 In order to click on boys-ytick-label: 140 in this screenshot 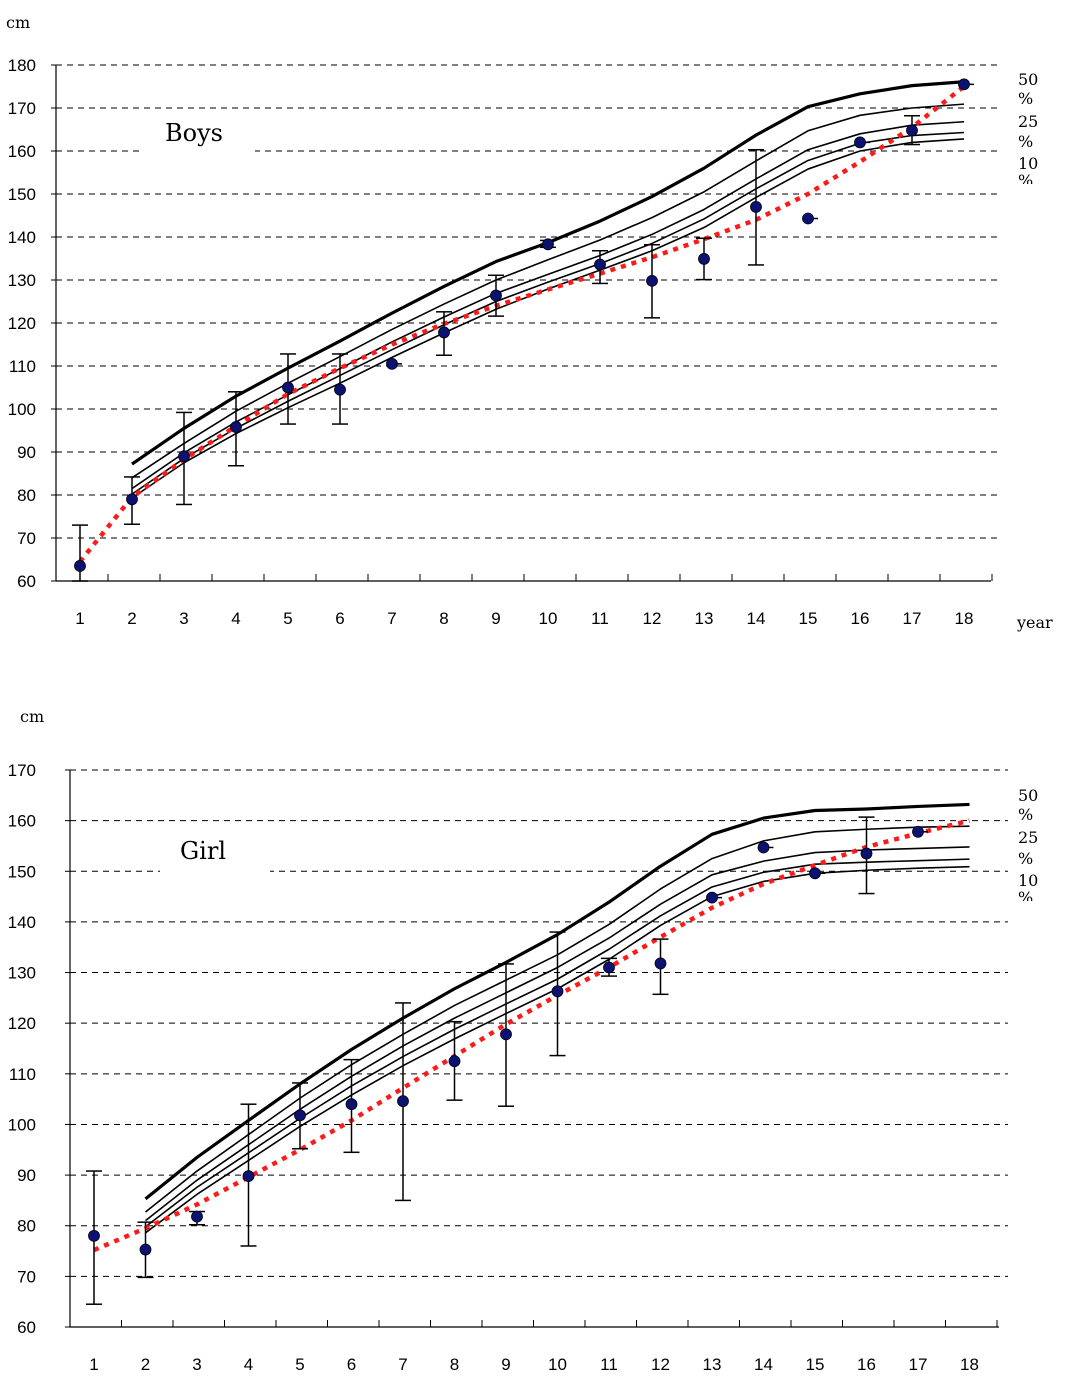, I will do `click(22, 237)`.